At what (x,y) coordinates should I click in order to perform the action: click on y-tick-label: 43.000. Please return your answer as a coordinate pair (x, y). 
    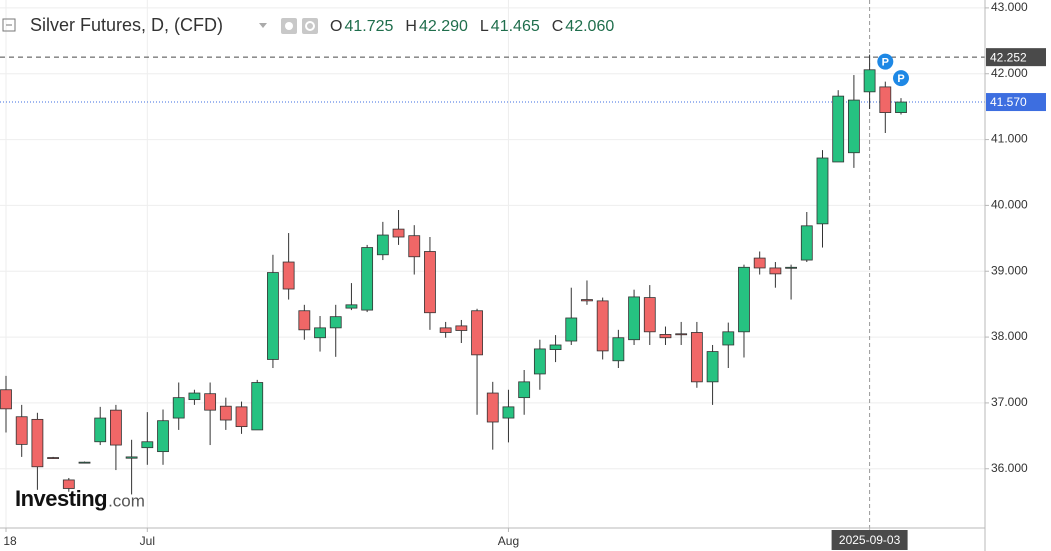
    Looking at the image, I should click on (1009, 7).